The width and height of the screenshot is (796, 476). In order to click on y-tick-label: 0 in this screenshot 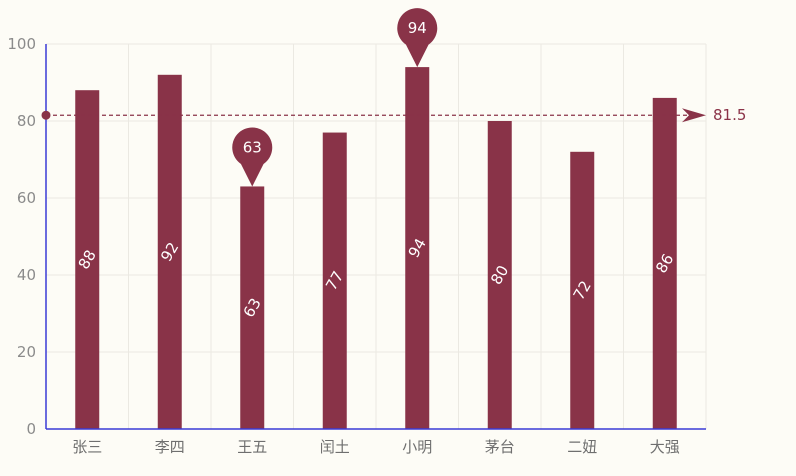, I will do `click(31, 429)`.